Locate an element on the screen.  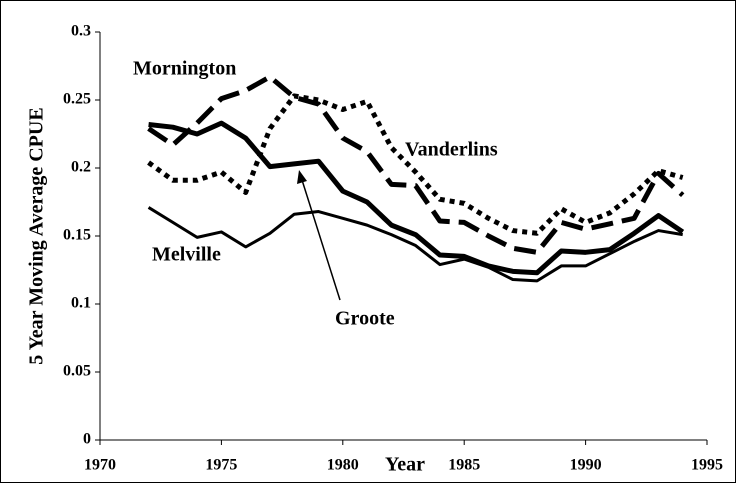
x-tick-label: 1975 is located at coordinates (221, 465).